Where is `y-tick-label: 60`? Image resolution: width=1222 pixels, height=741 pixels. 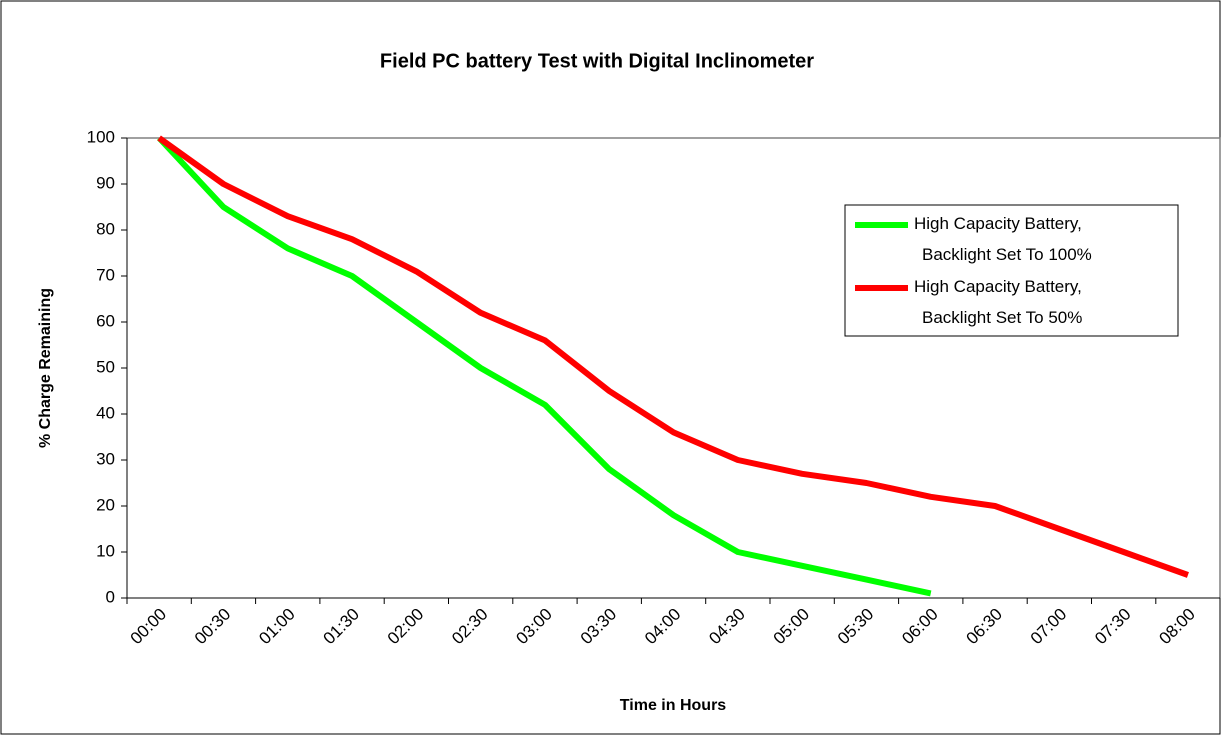
y-tick-label: 60 is located at coordinates (105, 320).